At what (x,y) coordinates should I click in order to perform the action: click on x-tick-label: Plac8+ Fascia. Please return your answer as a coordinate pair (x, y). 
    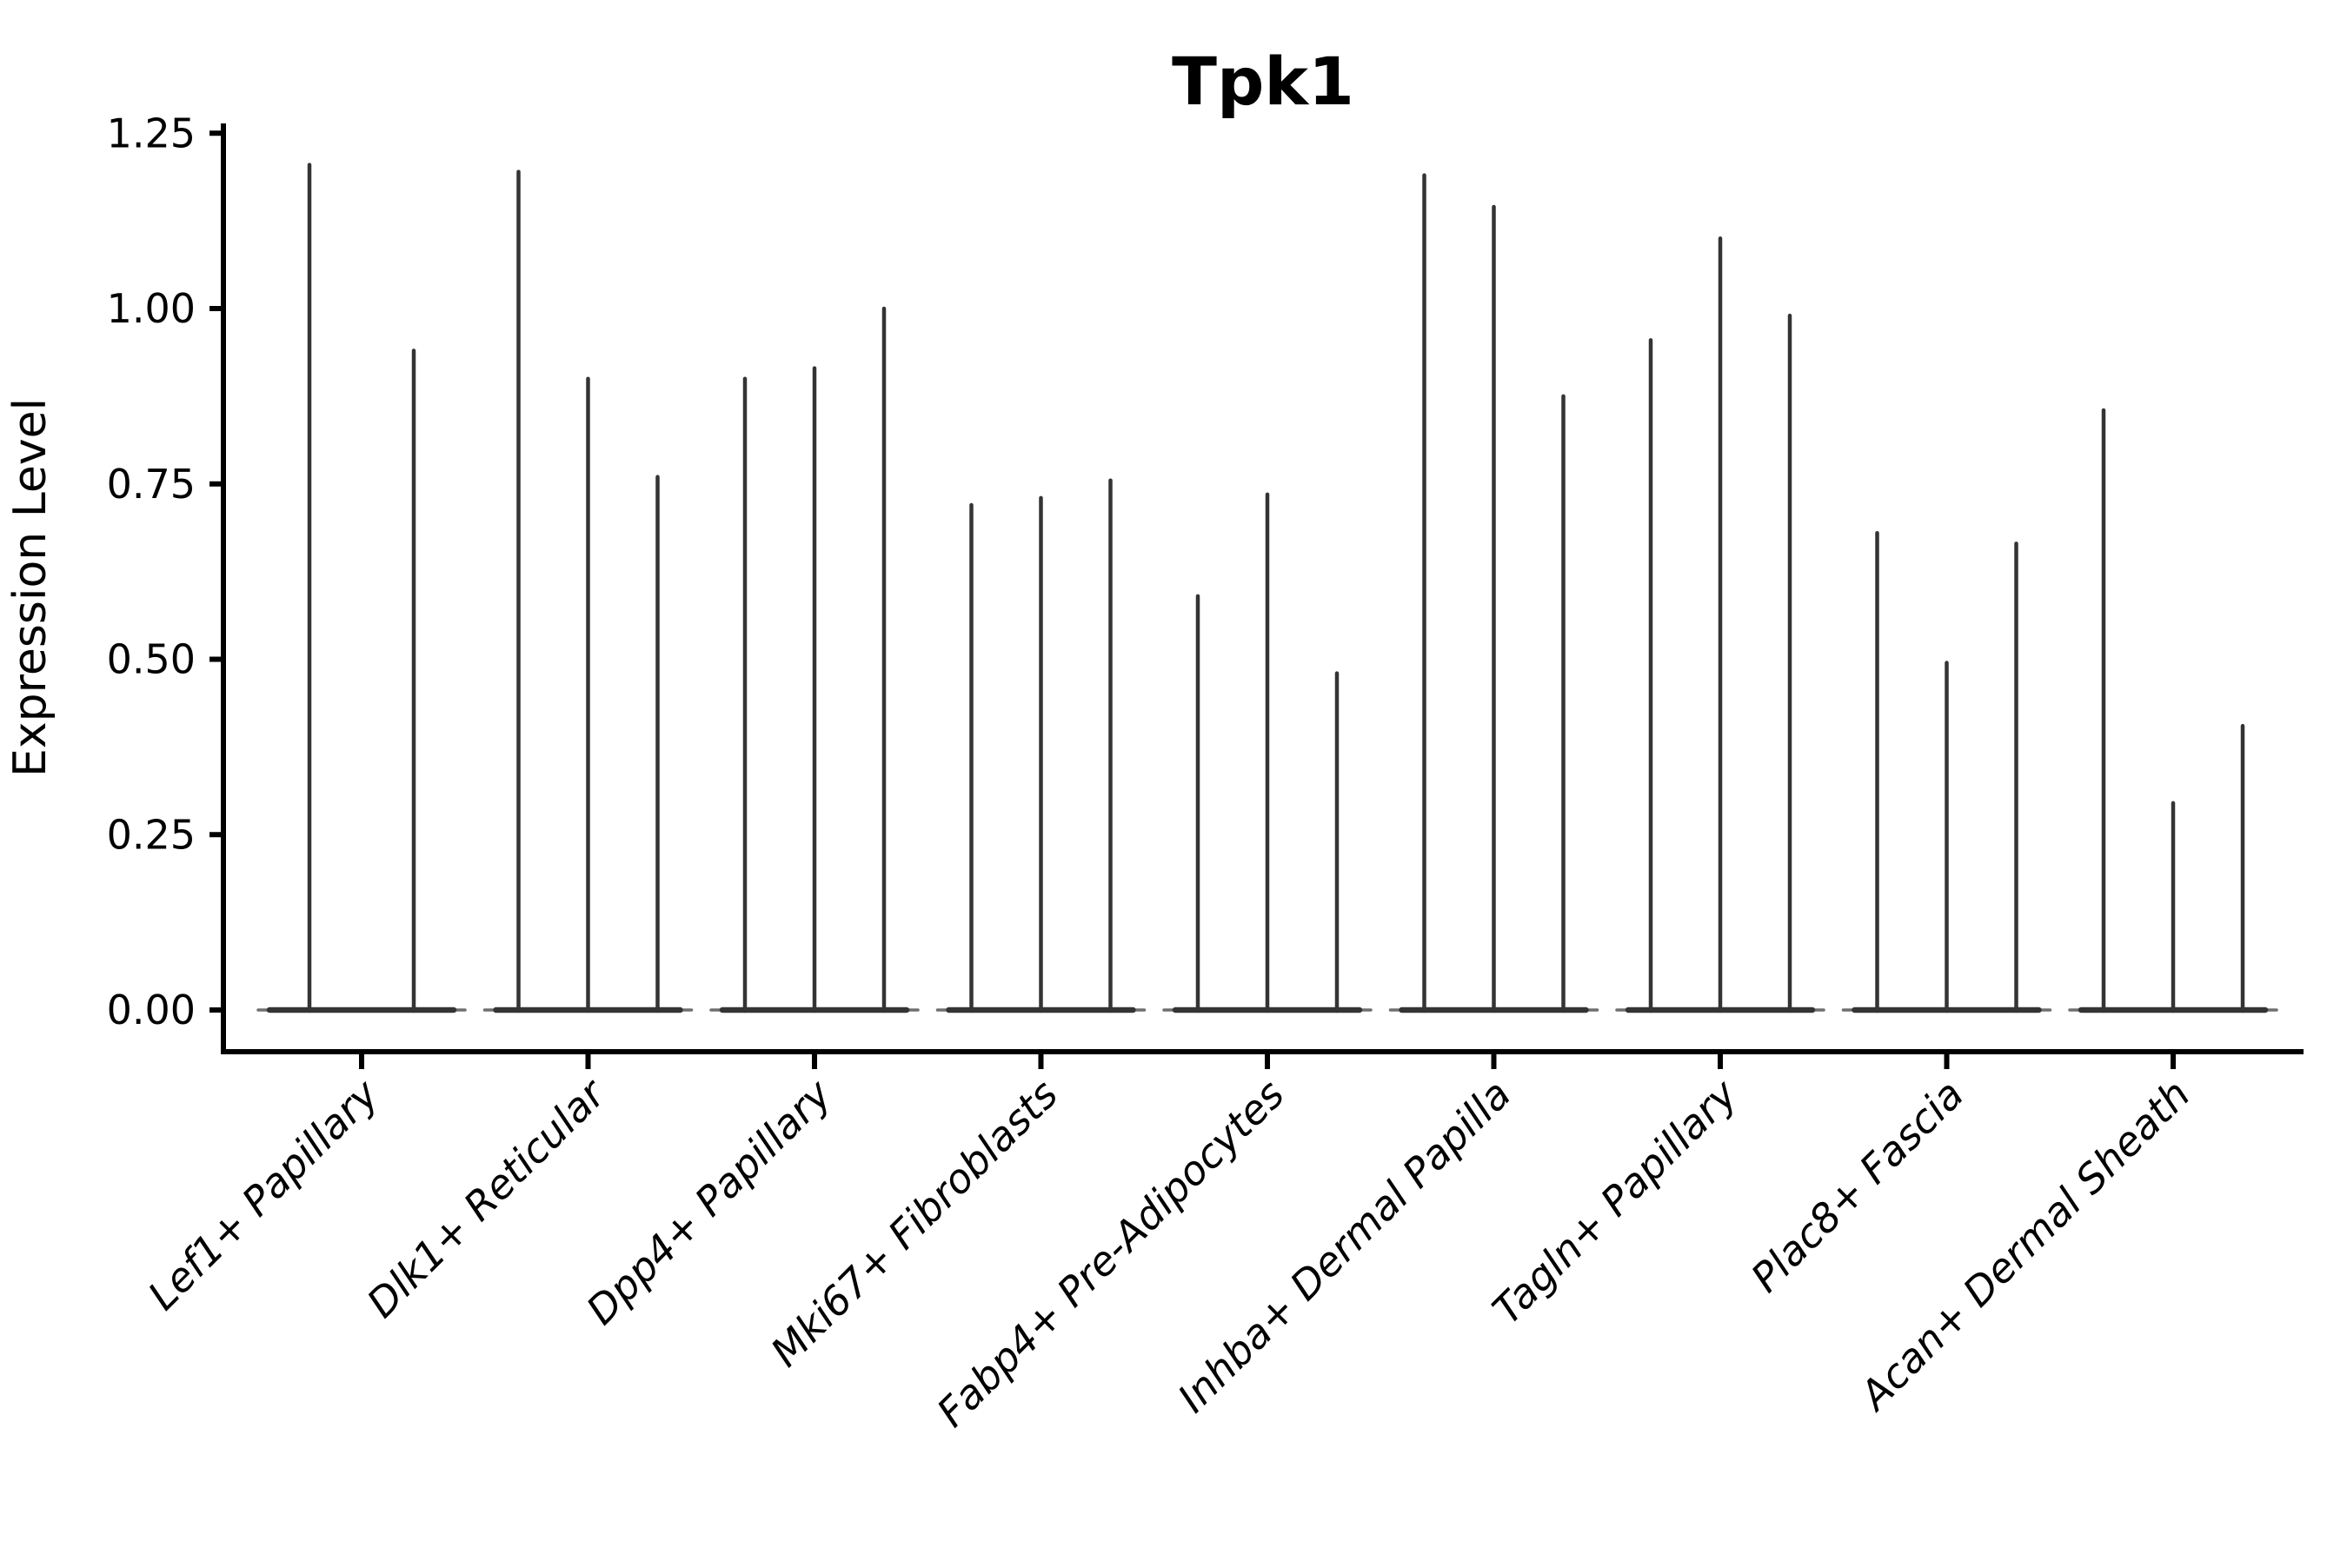
    Looking at the image, I should click on (1857, 1186).